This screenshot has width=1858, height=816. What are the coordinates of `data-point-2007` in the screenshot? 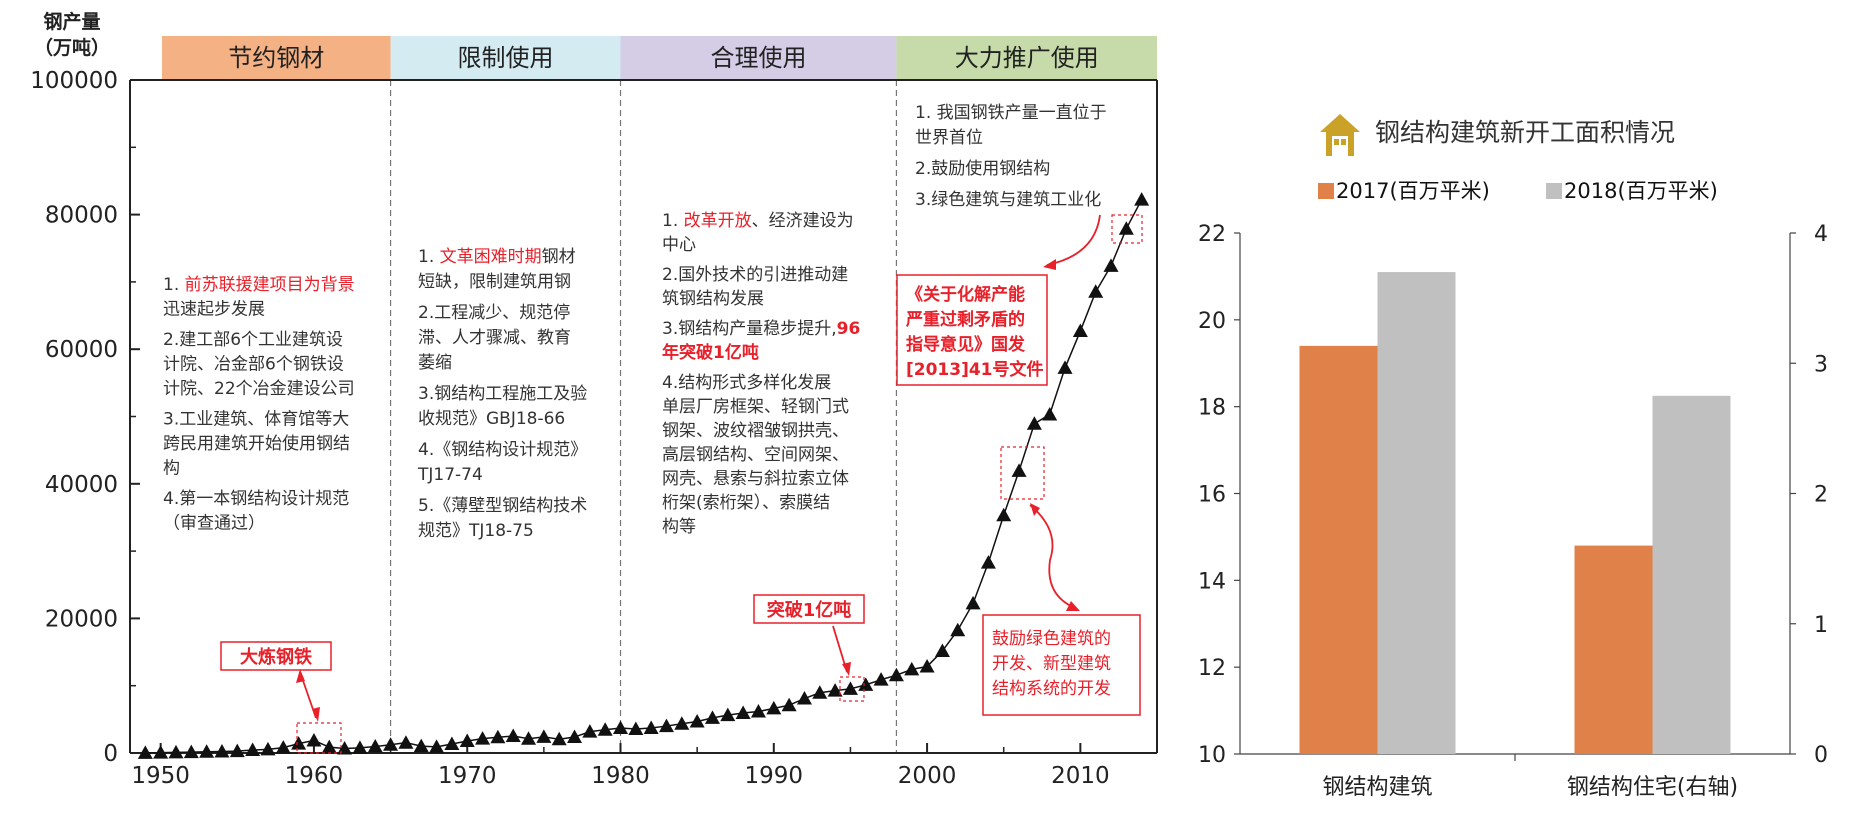 It's located at (1034, 423).